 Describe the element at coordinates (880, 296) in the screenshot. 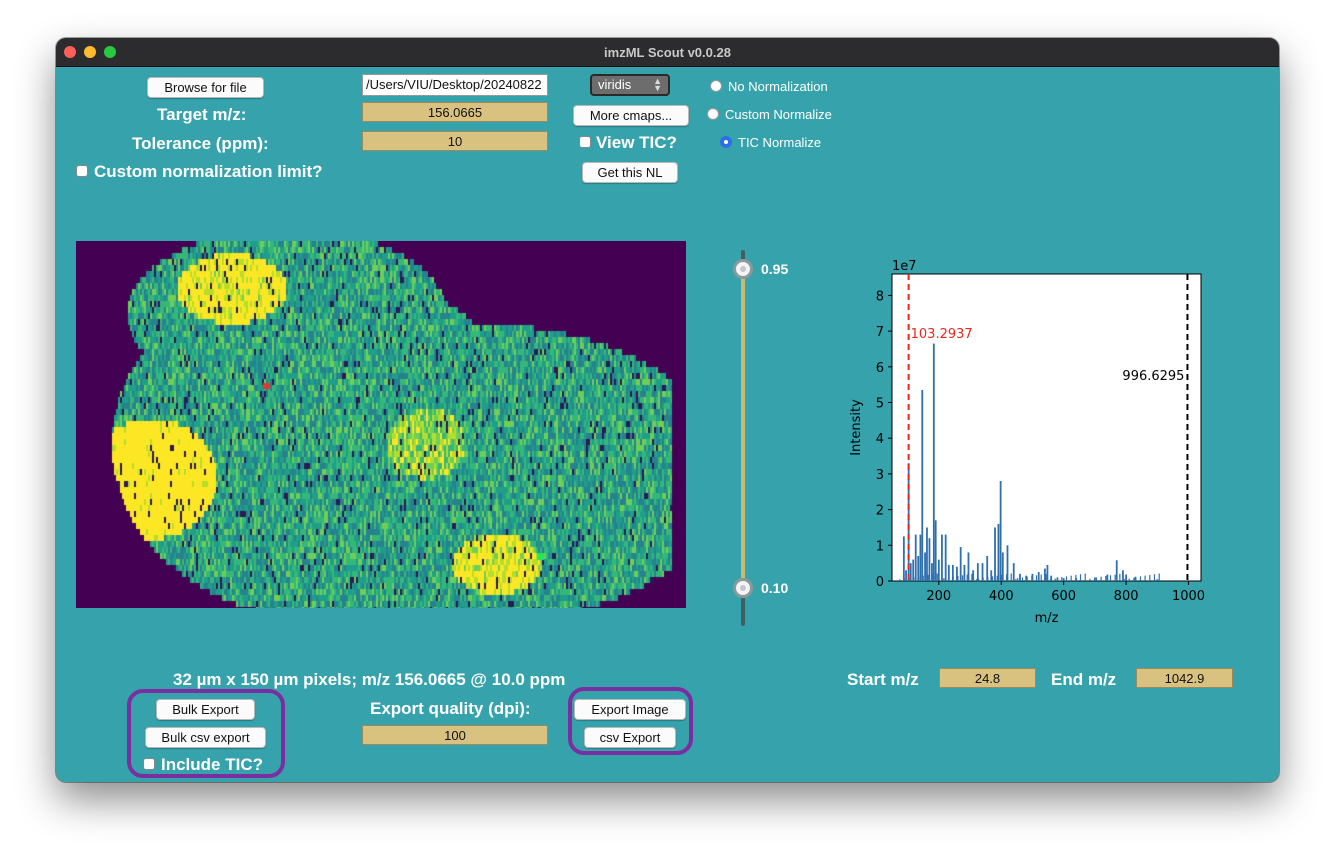

I see `y-tick-label: 8` at that location.